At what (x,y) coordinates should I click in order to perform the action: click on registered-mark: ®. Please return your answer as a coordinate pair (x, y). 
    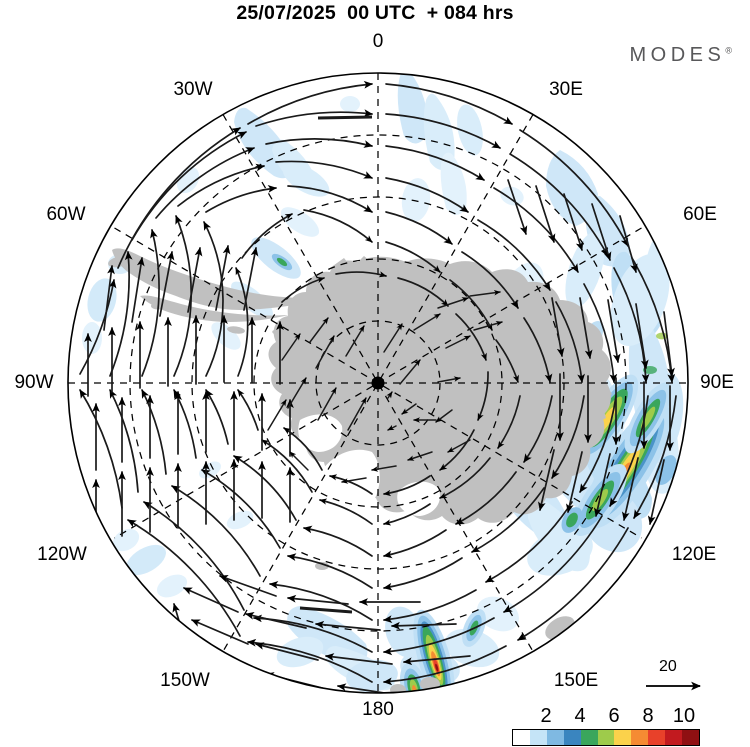
    Looking at the image, I should click on (728, 50).